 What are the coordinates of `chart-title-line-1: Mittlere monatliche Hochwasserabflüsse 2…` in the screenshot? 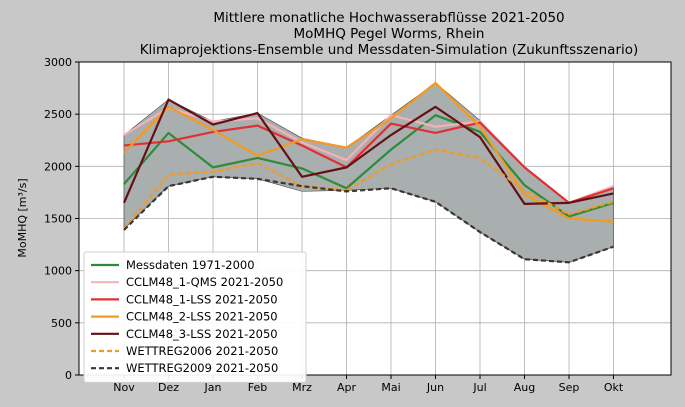 It's located at (388, 18).